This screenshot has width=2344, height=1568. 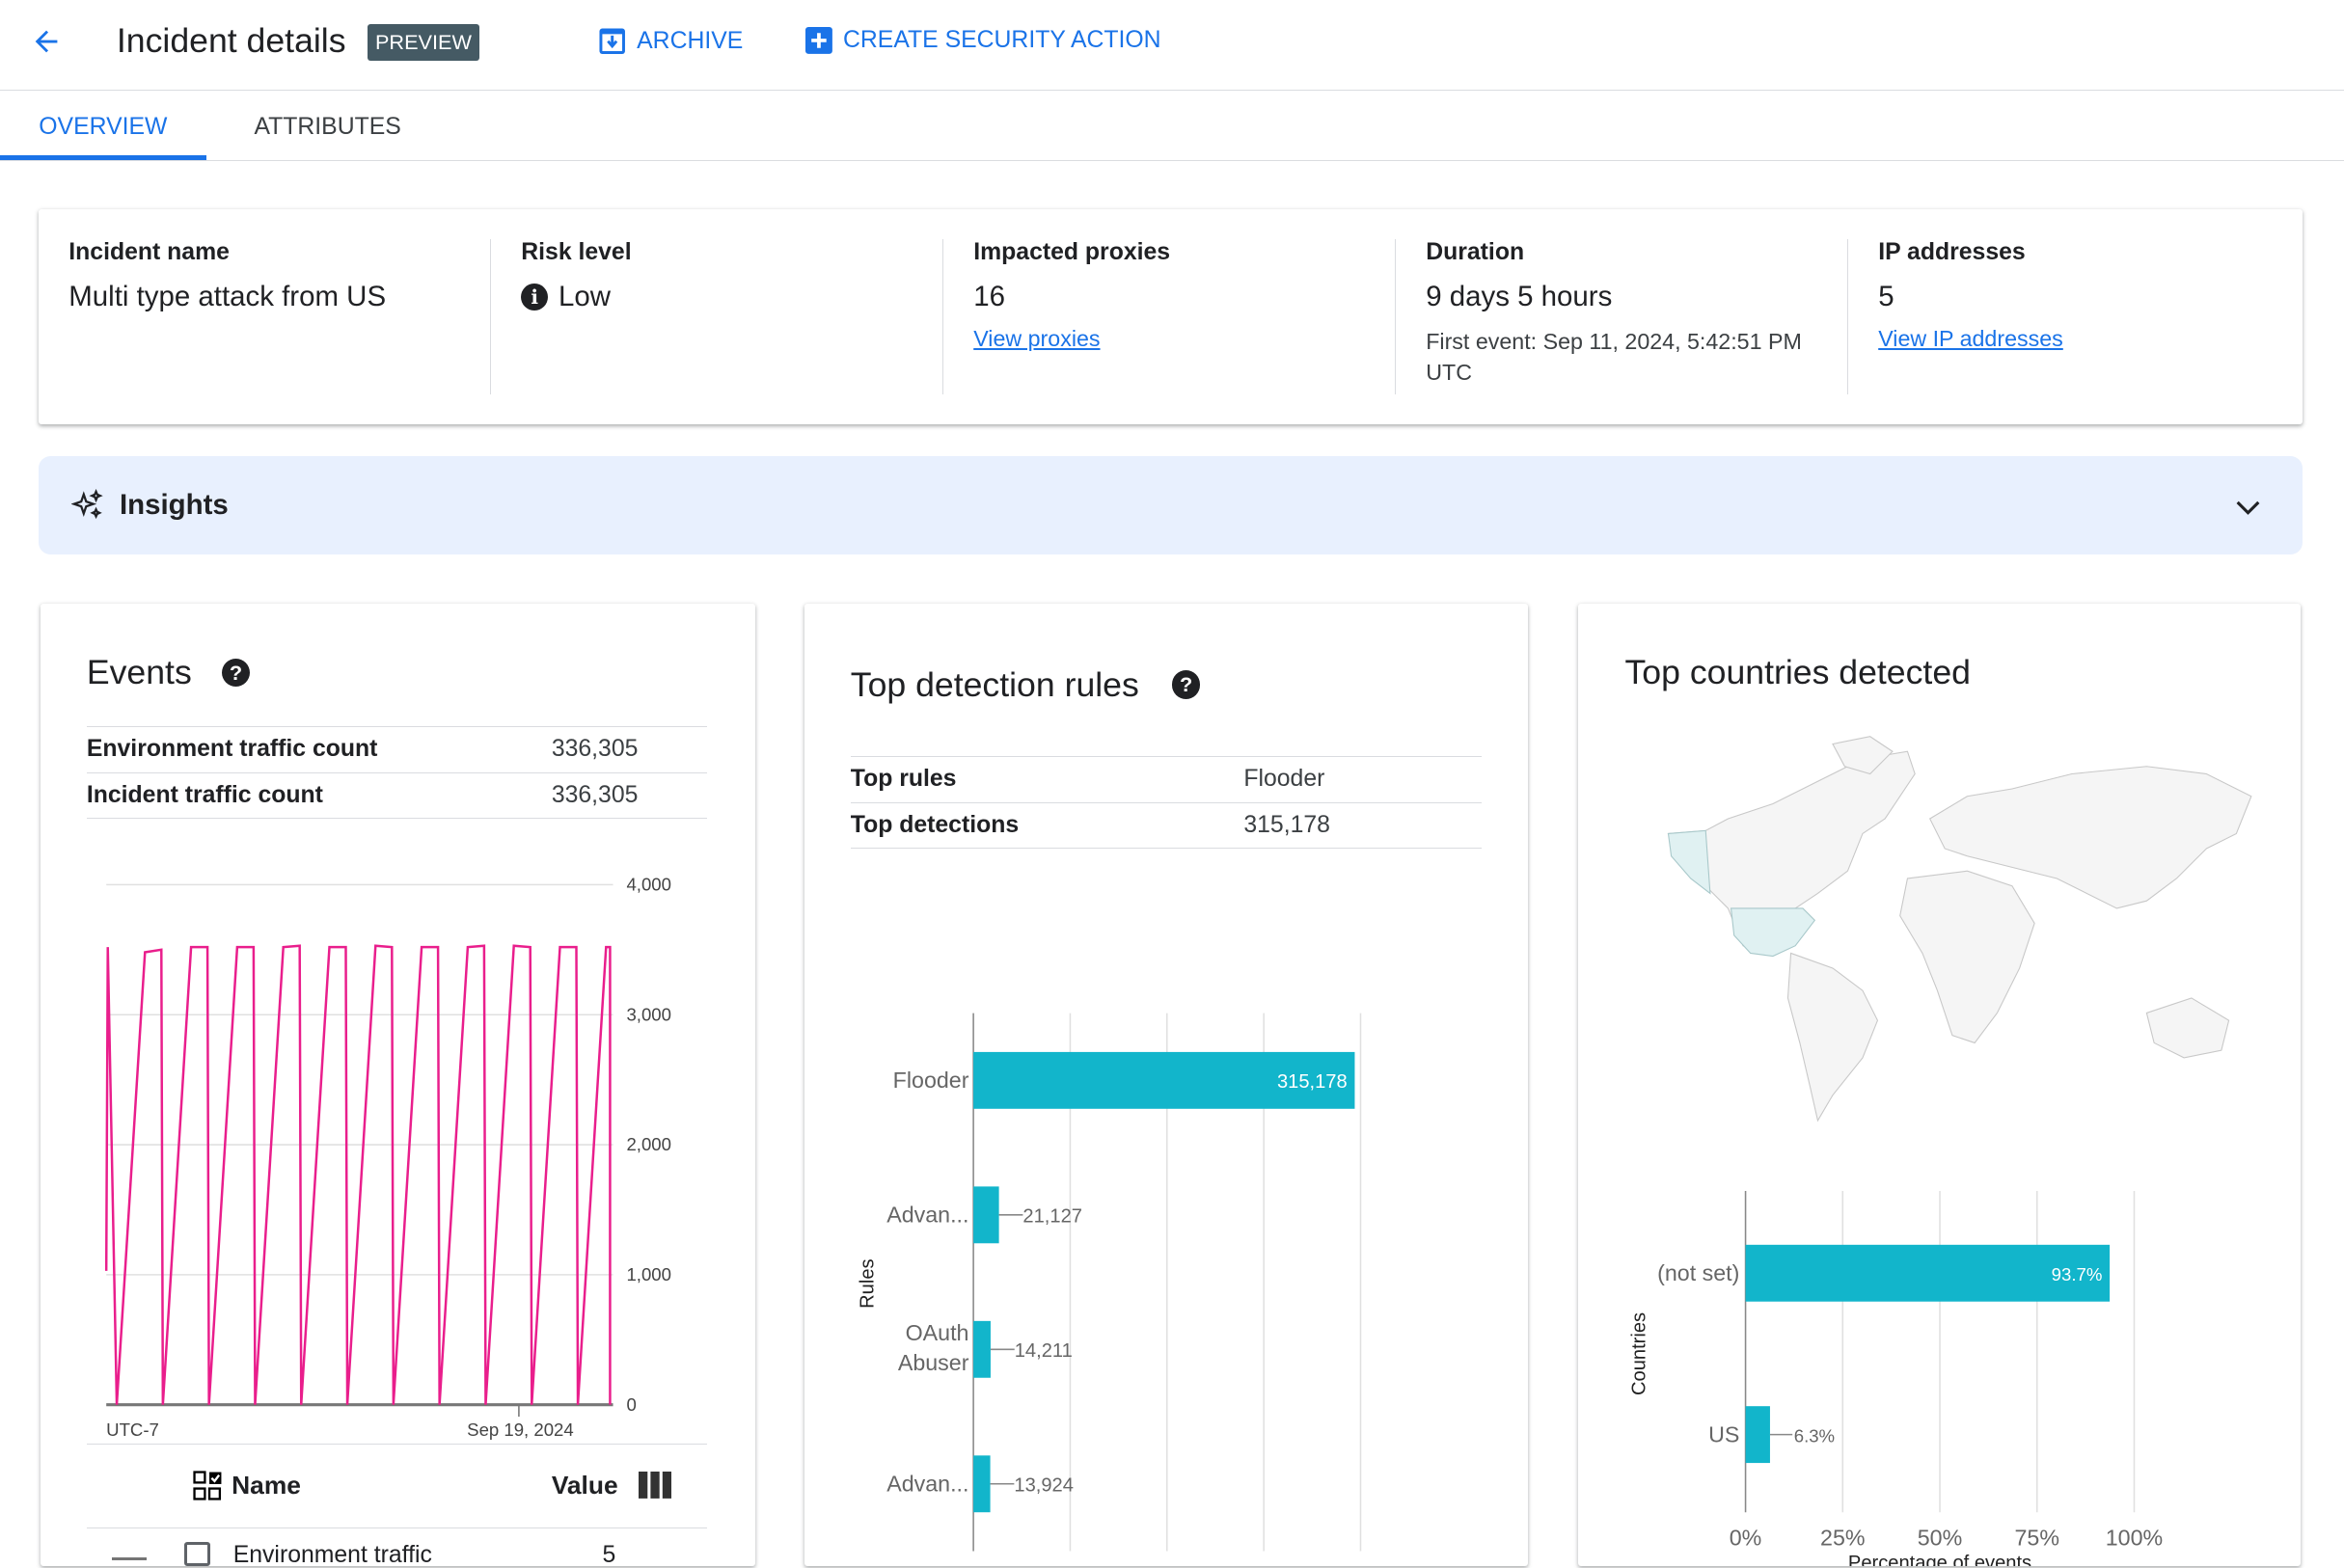 What do you see at coordinates (332, 1555) in the screenshot?
I see `series-name: Environment traffic` at bounding box center [332, 1555].